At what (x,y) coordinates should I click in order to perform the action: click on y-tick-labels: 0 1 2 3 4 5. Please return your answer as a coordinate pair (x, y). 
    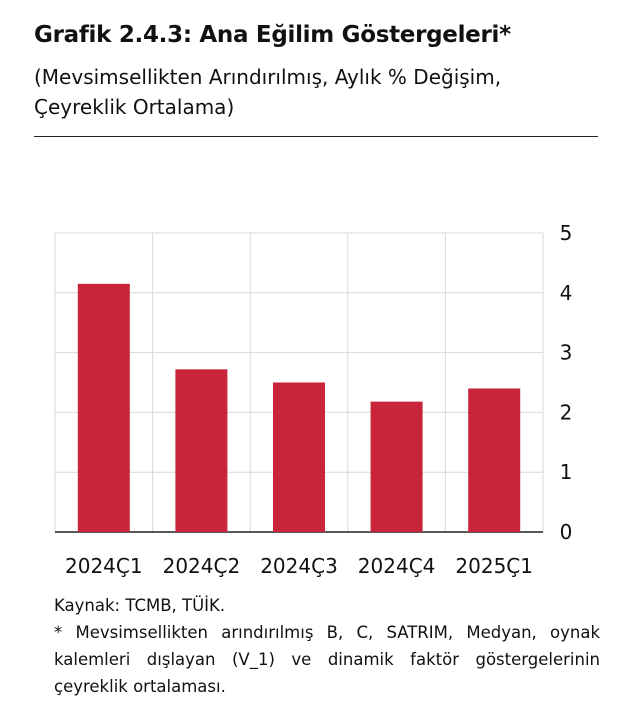
    Looking at the image, I should click on (566, 382).